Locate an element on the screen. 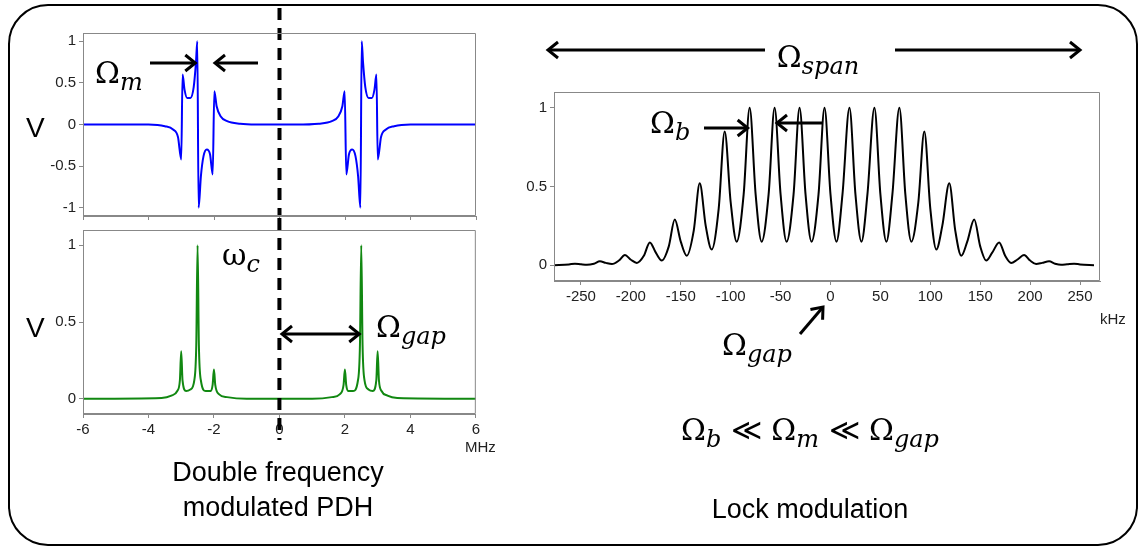  x-tick-label: 100 is located at coordinates (930, 296).